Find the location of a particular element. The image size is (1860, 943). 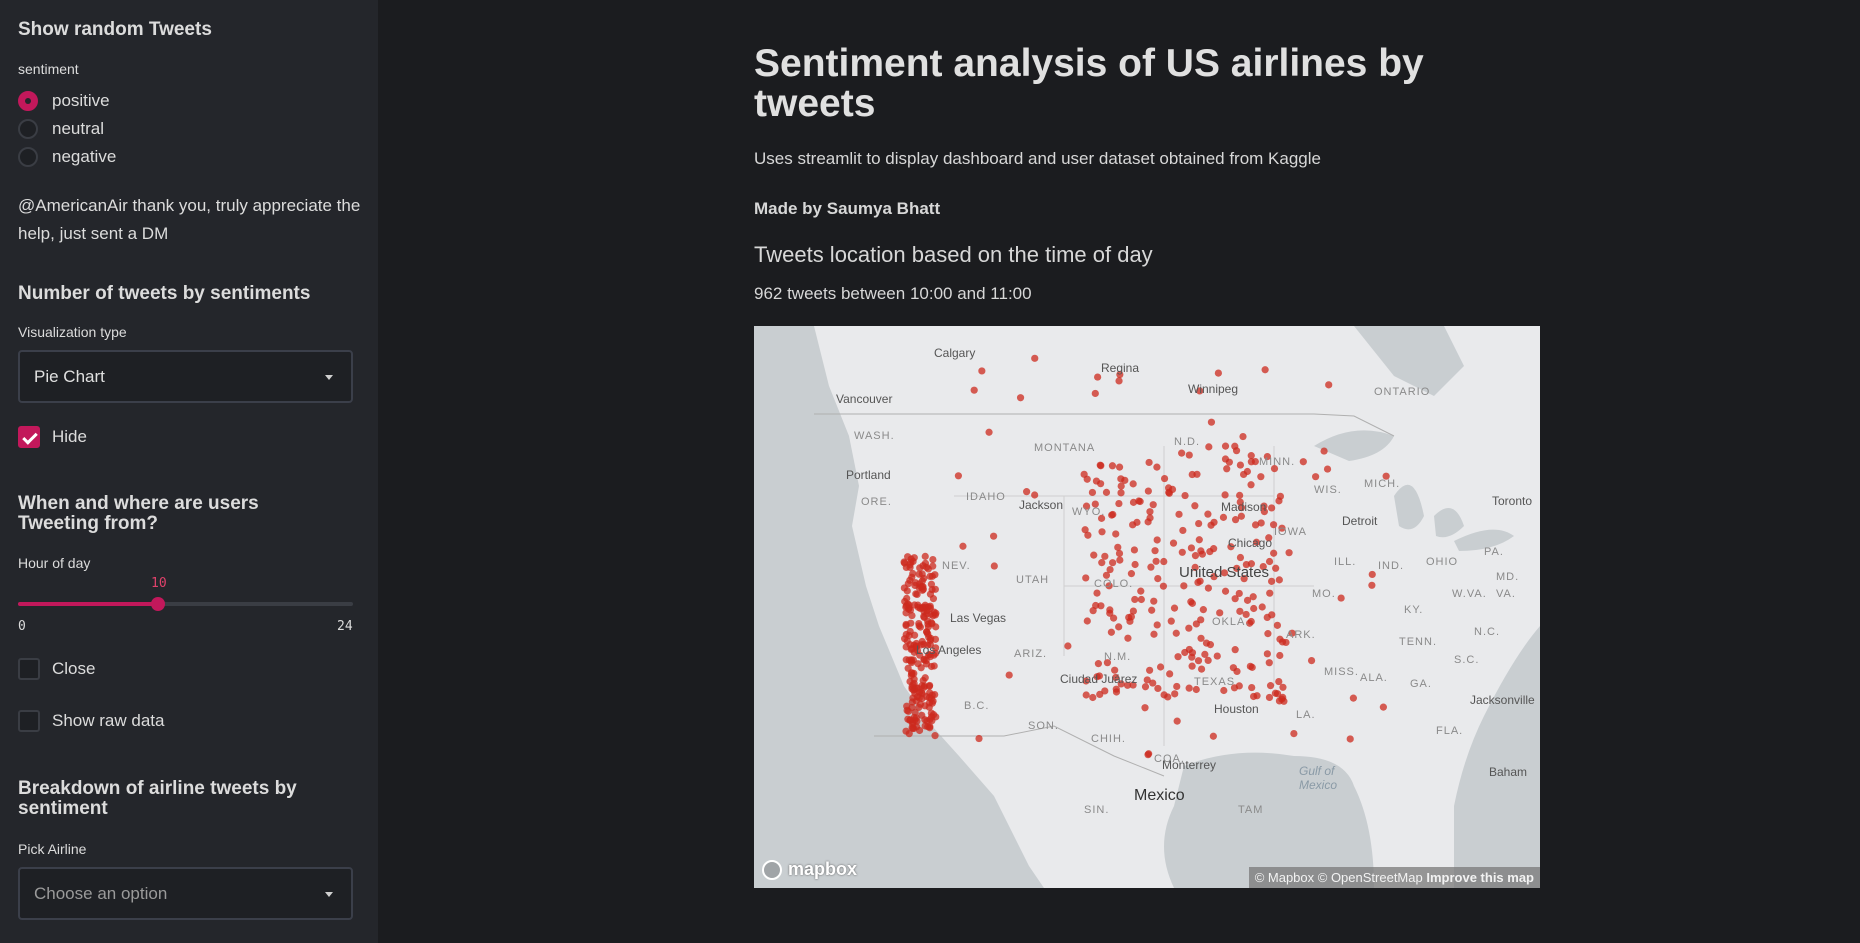

hide-checkbox: Hide is located at coordinates (52, 437).